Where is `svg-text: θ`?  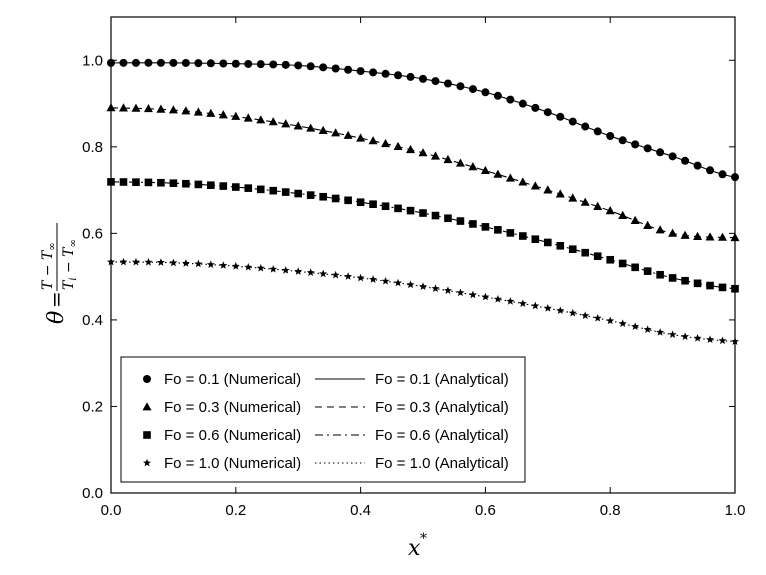
svg-text: θ is located at coordinates (56, 317).